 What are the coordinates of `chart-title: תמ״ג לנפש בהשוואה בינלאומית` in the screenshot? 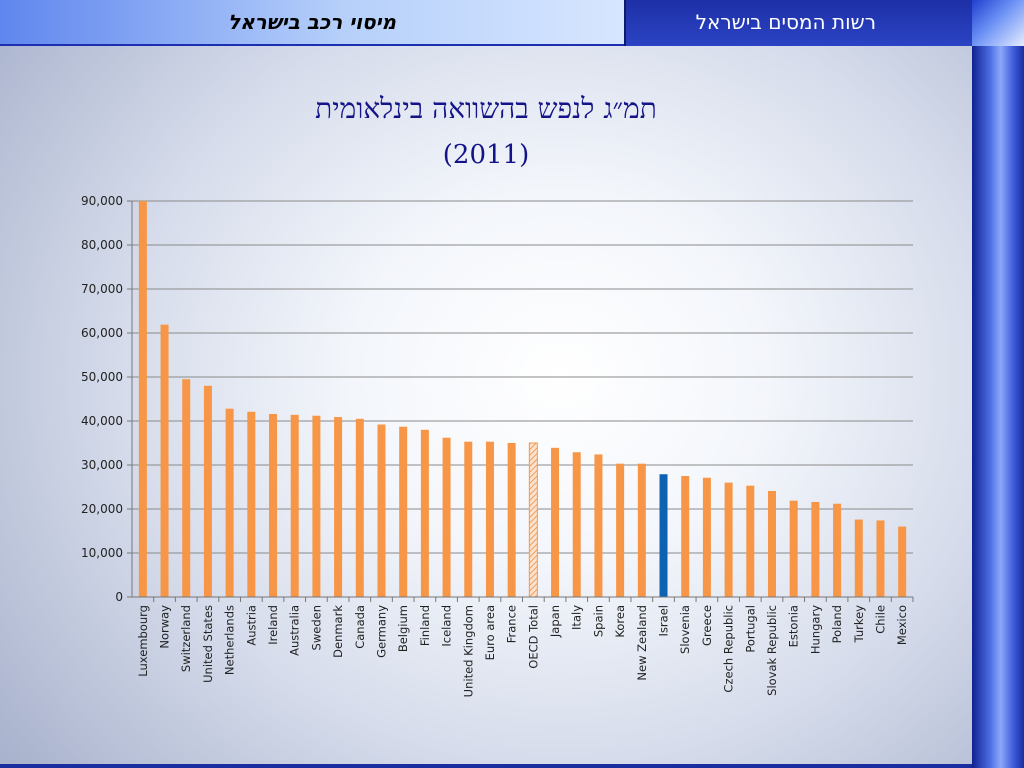 It's located at (486, 108).